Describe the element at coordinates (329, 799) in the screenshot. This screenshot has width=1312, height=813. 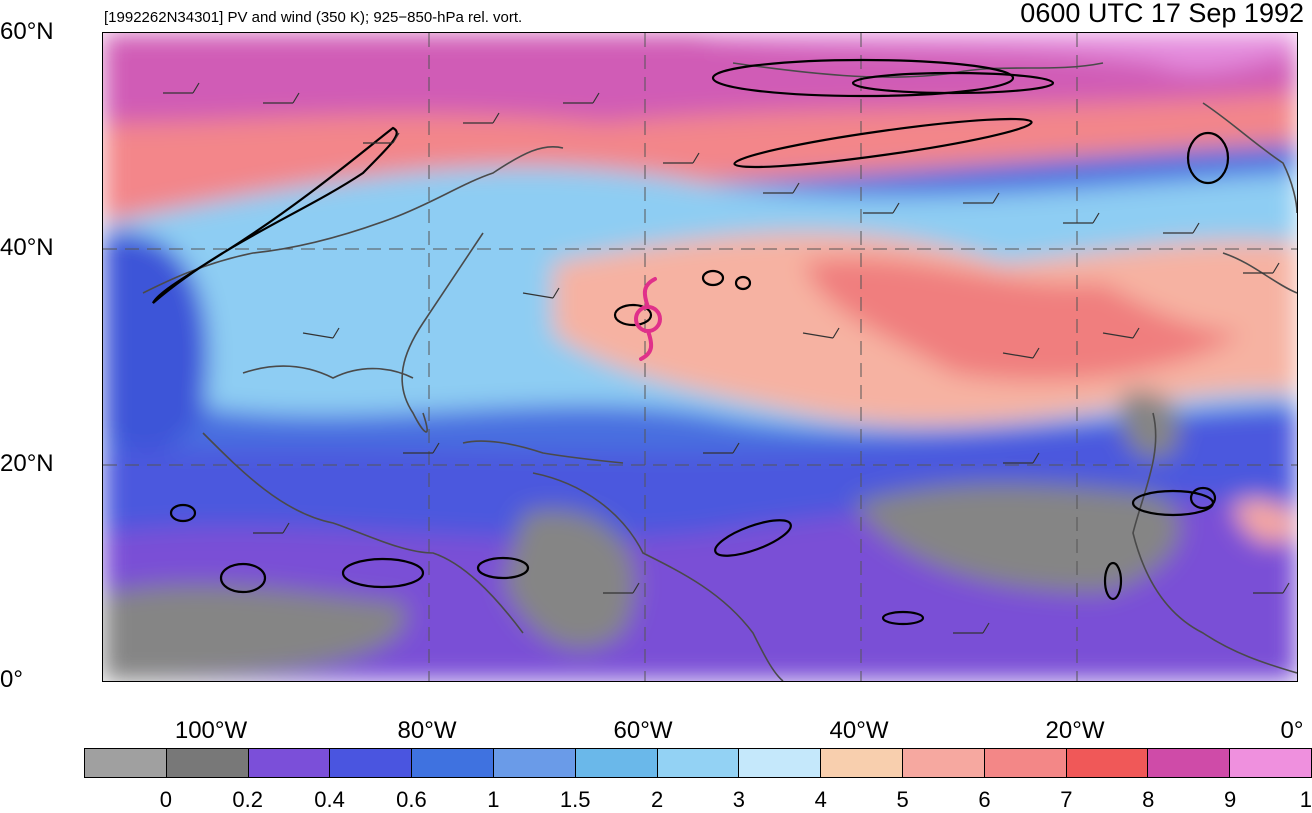
I see `colorbar-tick-label: 0.4` at that location.